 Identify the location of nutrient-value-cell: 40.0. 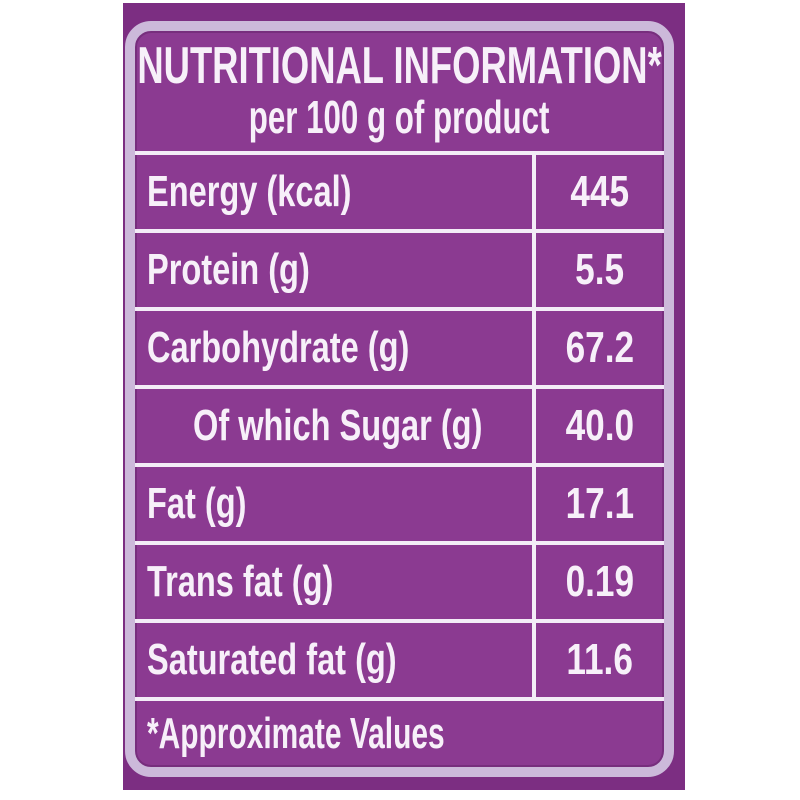
(598, 426).